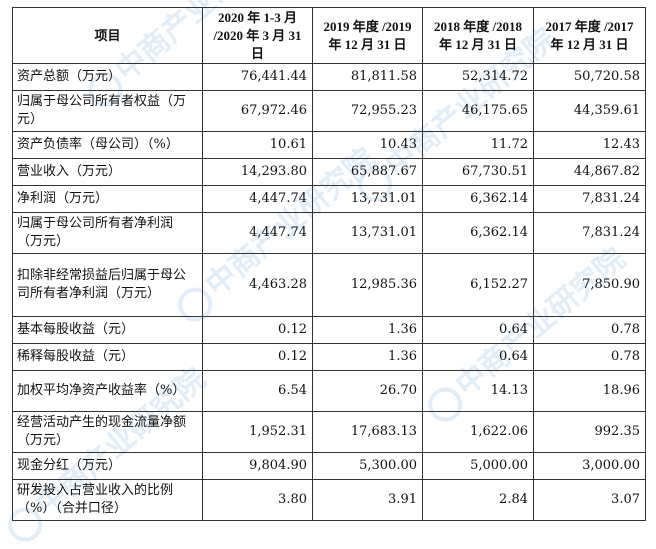  I want to click on table-row: 基本每股收益（元） 0.12 1.36 0.64 0.78, so click(329, 330).